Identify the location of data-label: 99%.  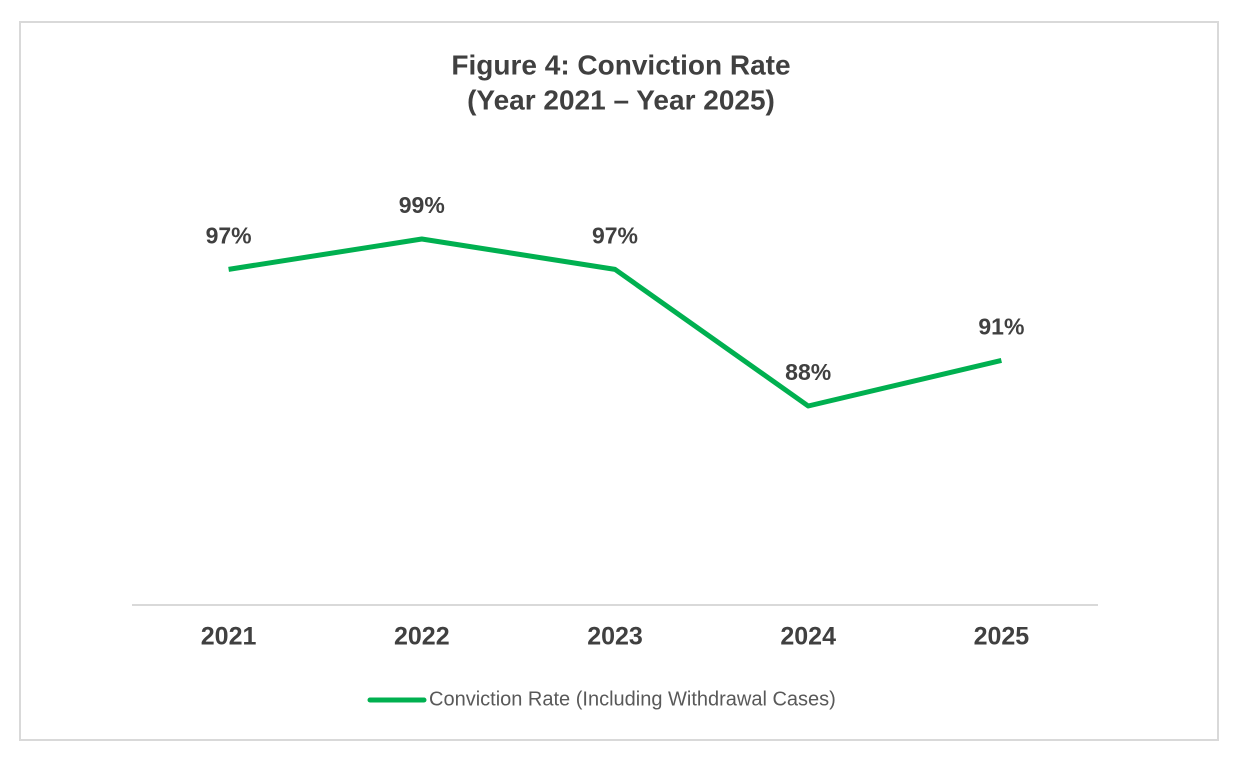
(422, 205).